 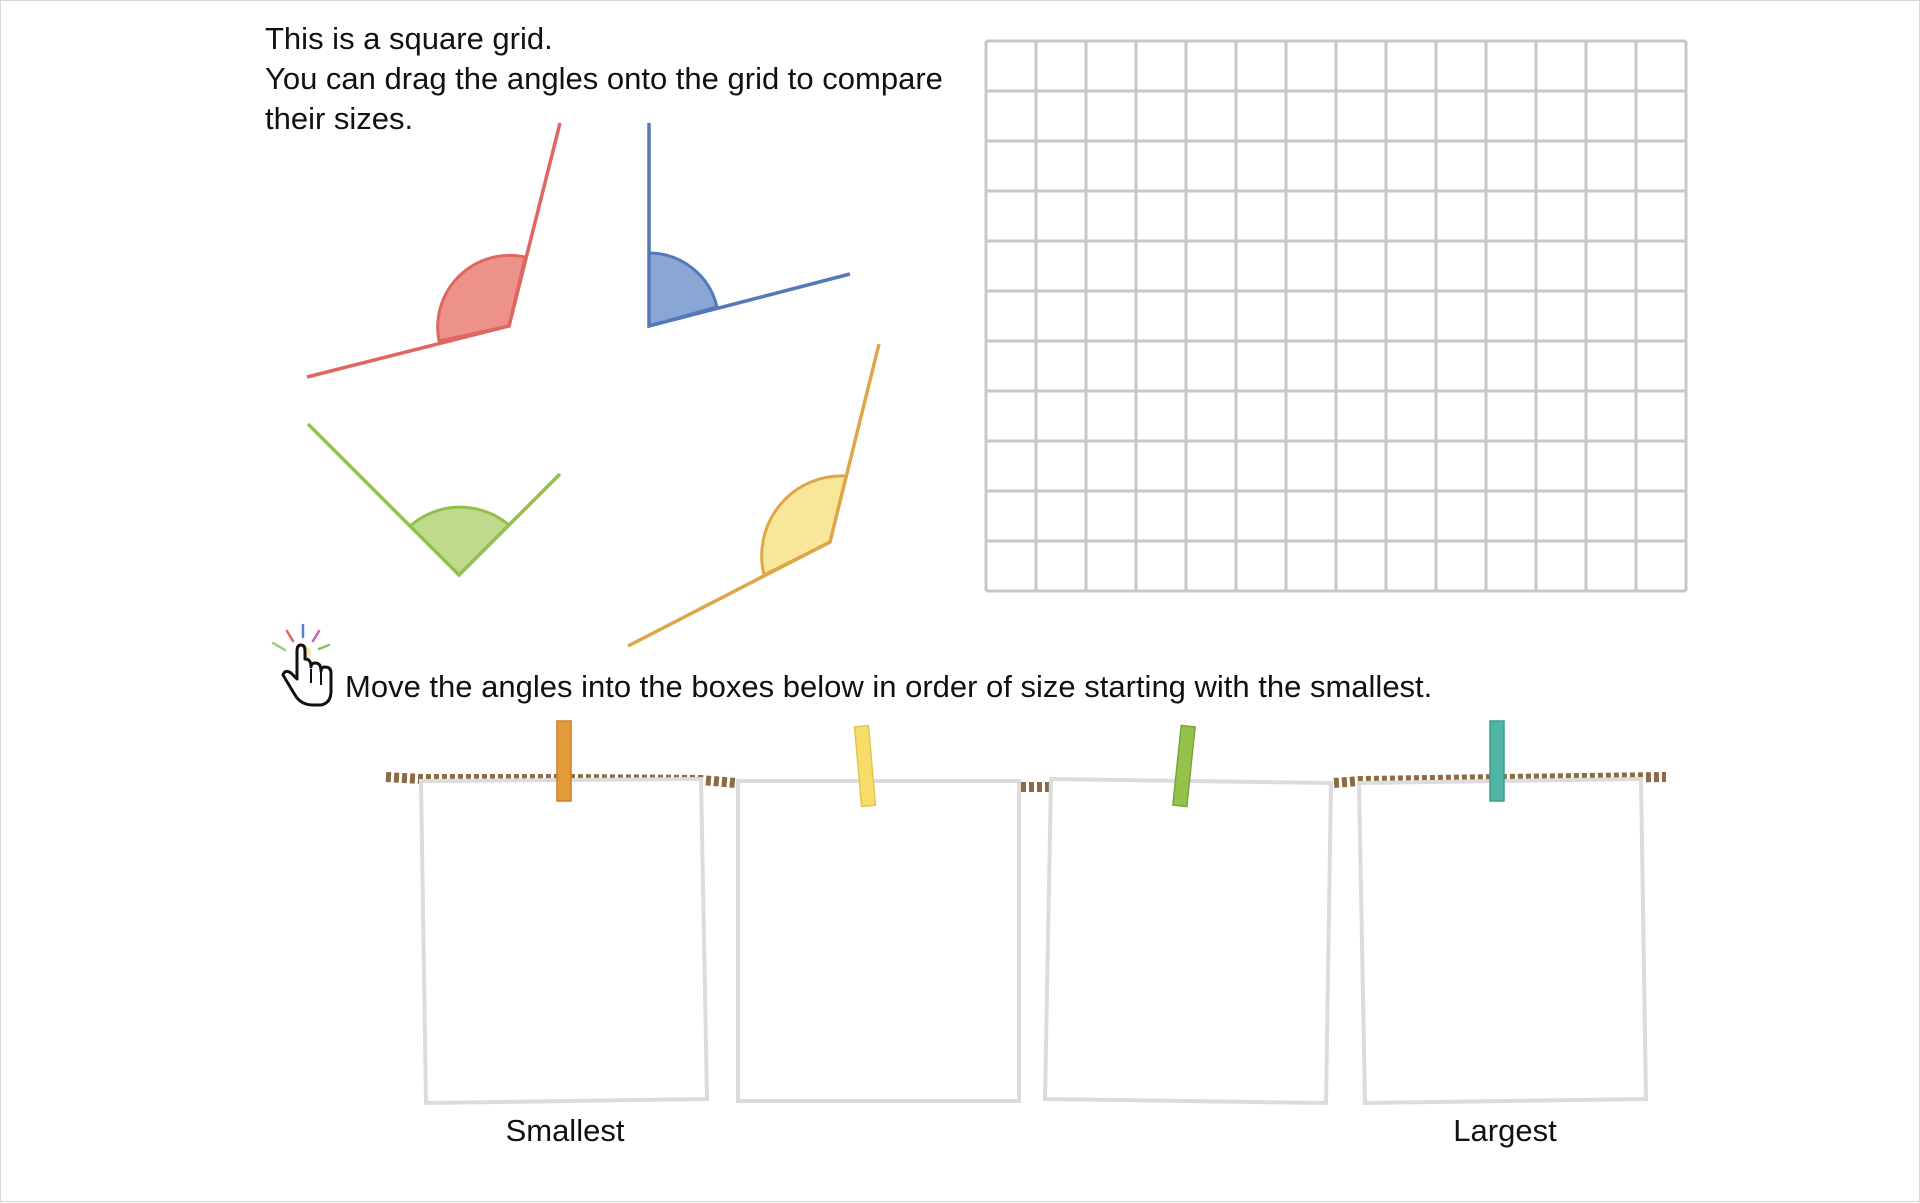 I want to click on smallest-label: Smallest, so click(x=565, y=1130).